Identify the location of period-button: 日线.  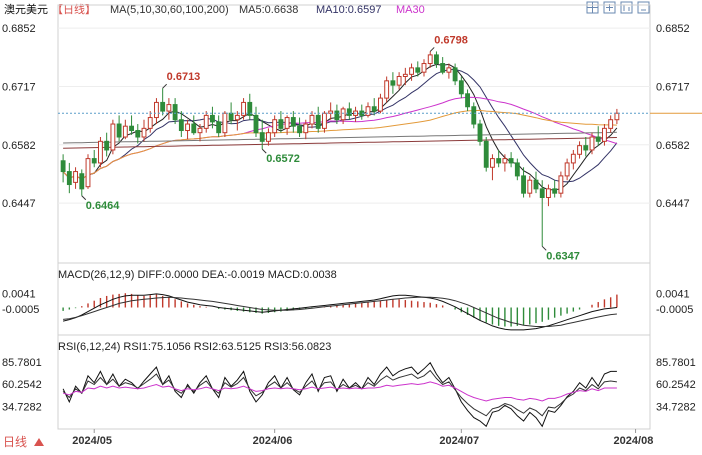
(23, 442).